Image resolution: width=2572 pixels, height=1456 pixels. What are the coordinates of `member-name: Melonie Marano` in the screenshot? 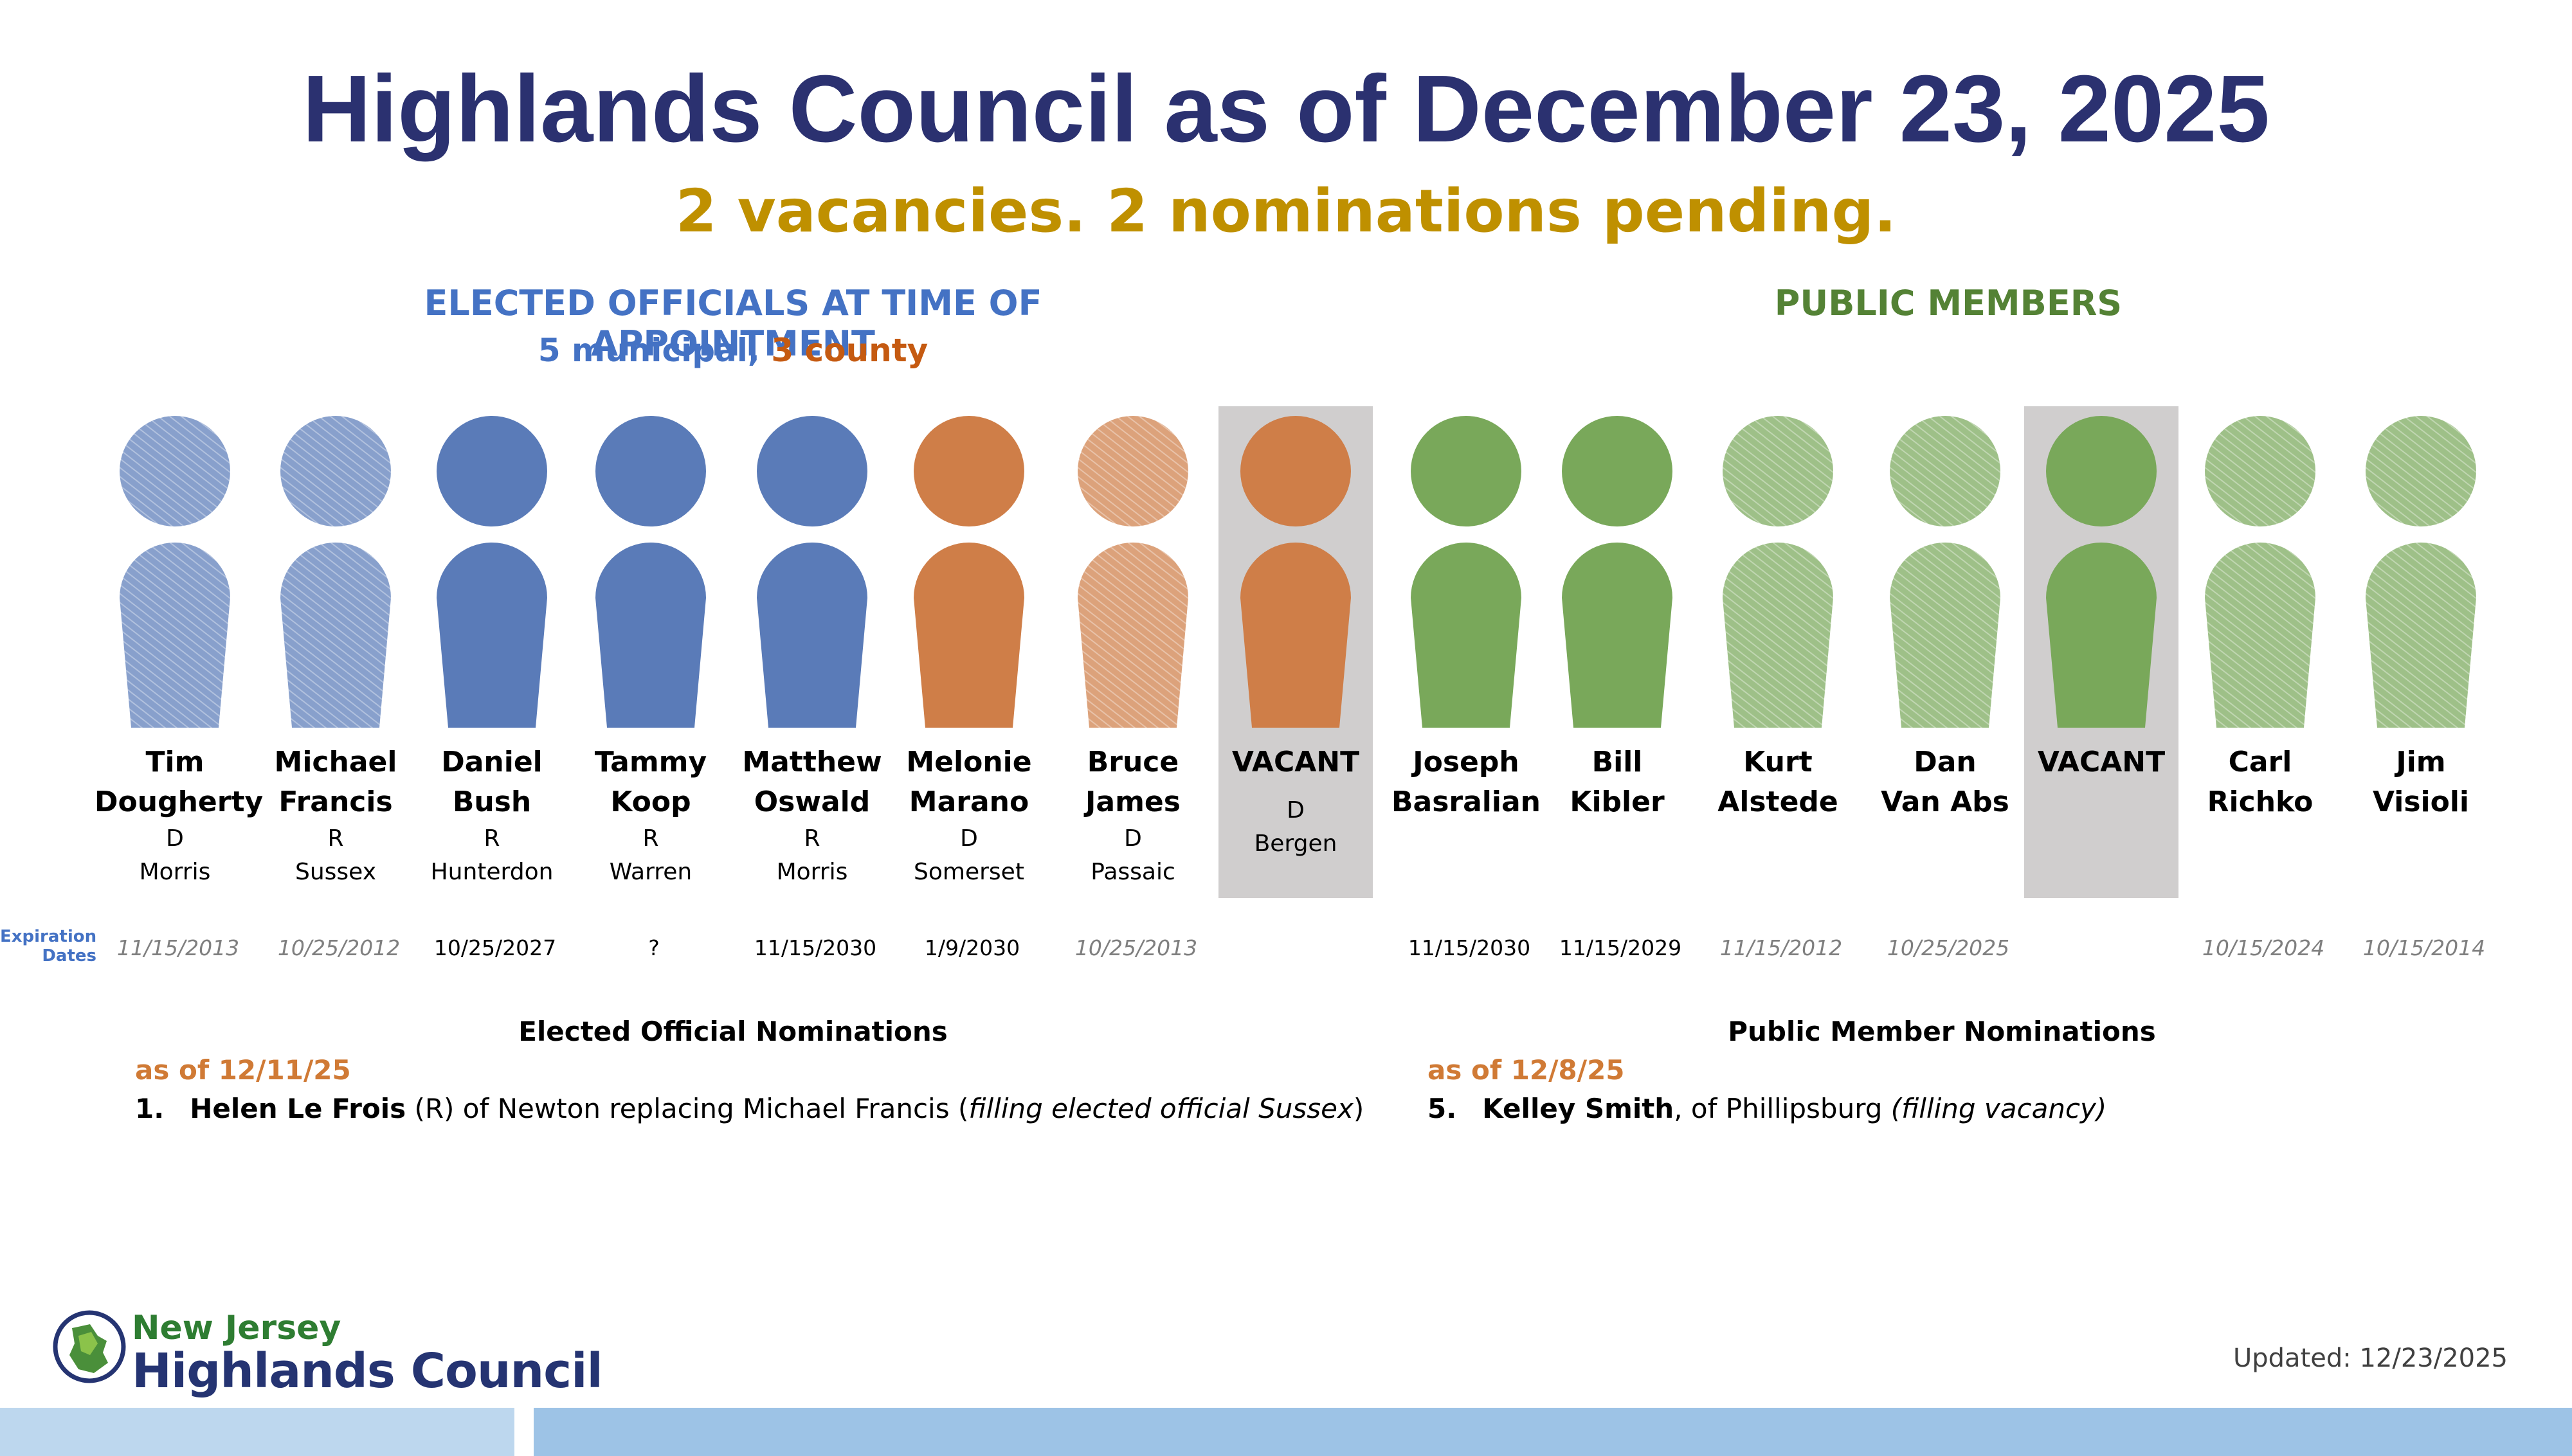 It's located at (969, 782).